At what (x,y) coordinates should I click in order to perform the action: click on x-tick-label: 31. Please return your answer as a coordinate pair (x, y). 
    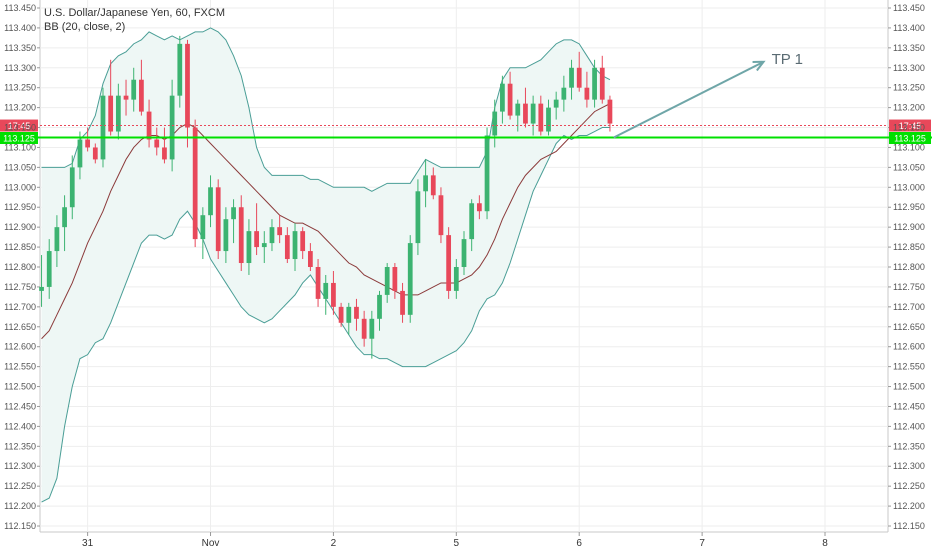
    Looking at the image, I should click on (88, 543).